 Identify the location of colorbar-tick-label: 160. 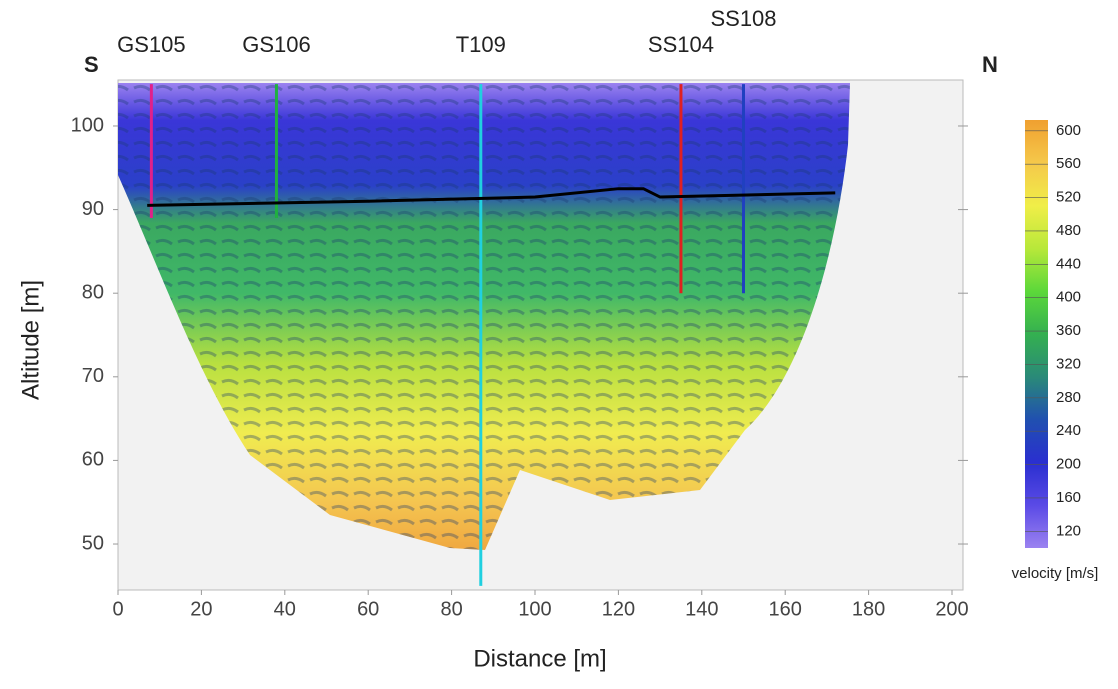
(1068, 497).